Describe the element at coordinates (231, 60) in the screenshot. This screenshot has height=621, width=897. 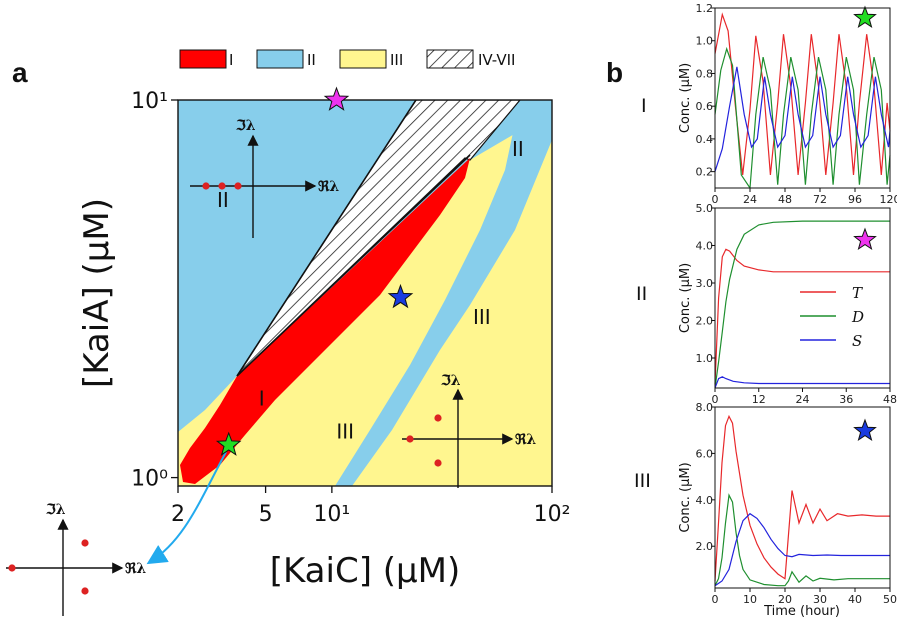
I see `legend-label-region-i: I` at that location.